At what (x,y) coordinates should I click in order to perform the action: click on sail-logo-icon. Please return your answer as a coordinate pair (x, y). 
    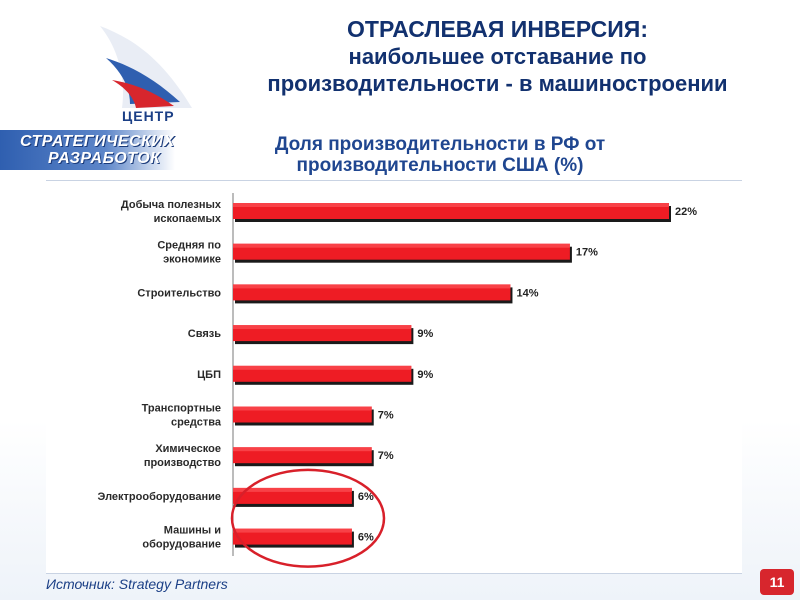
    Looking at the image, I should click on (146, 67).